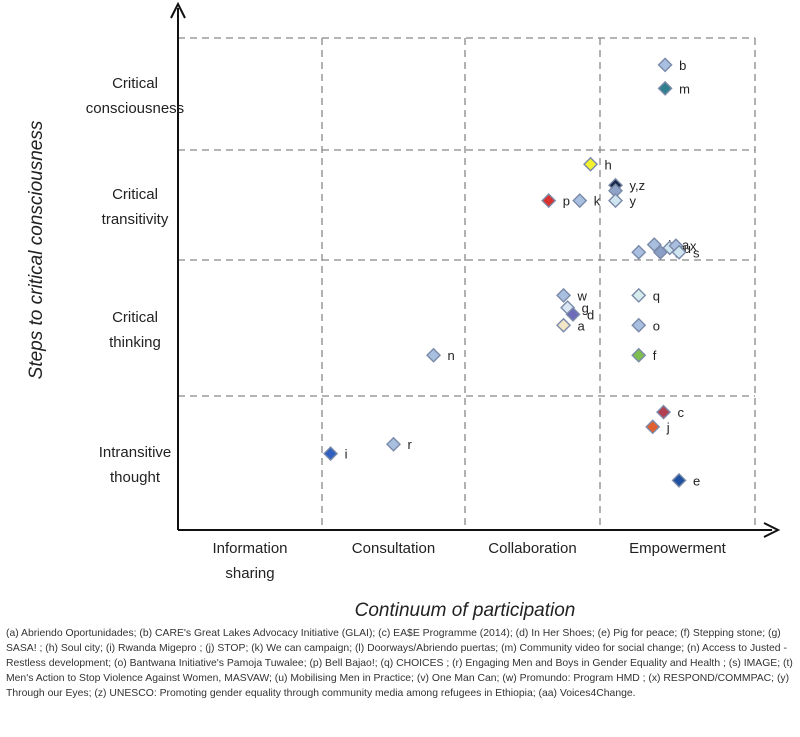 This screenshot has width=800, height=737. Describe the element at coordinates (668, 427) in the screenshot. I see `data-point-label: j` at that location.